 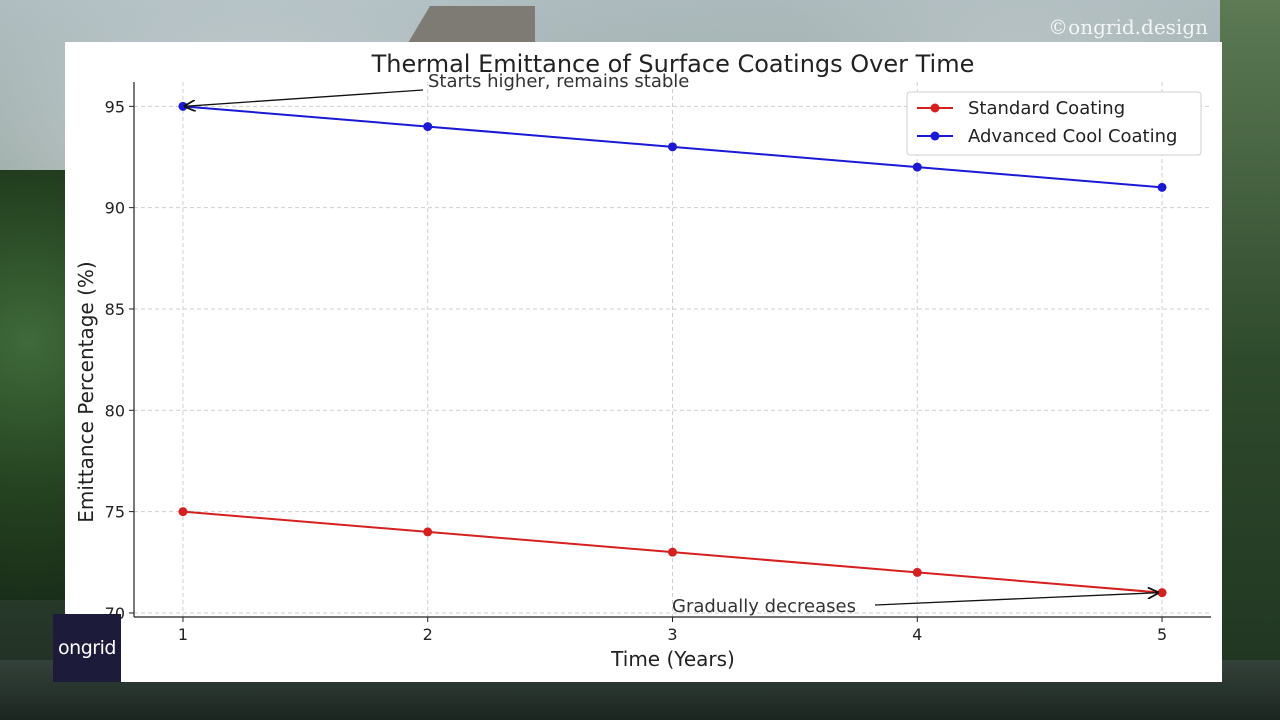 I want to click on x-axis-label: Time (Years), so click(x=672, y=659).